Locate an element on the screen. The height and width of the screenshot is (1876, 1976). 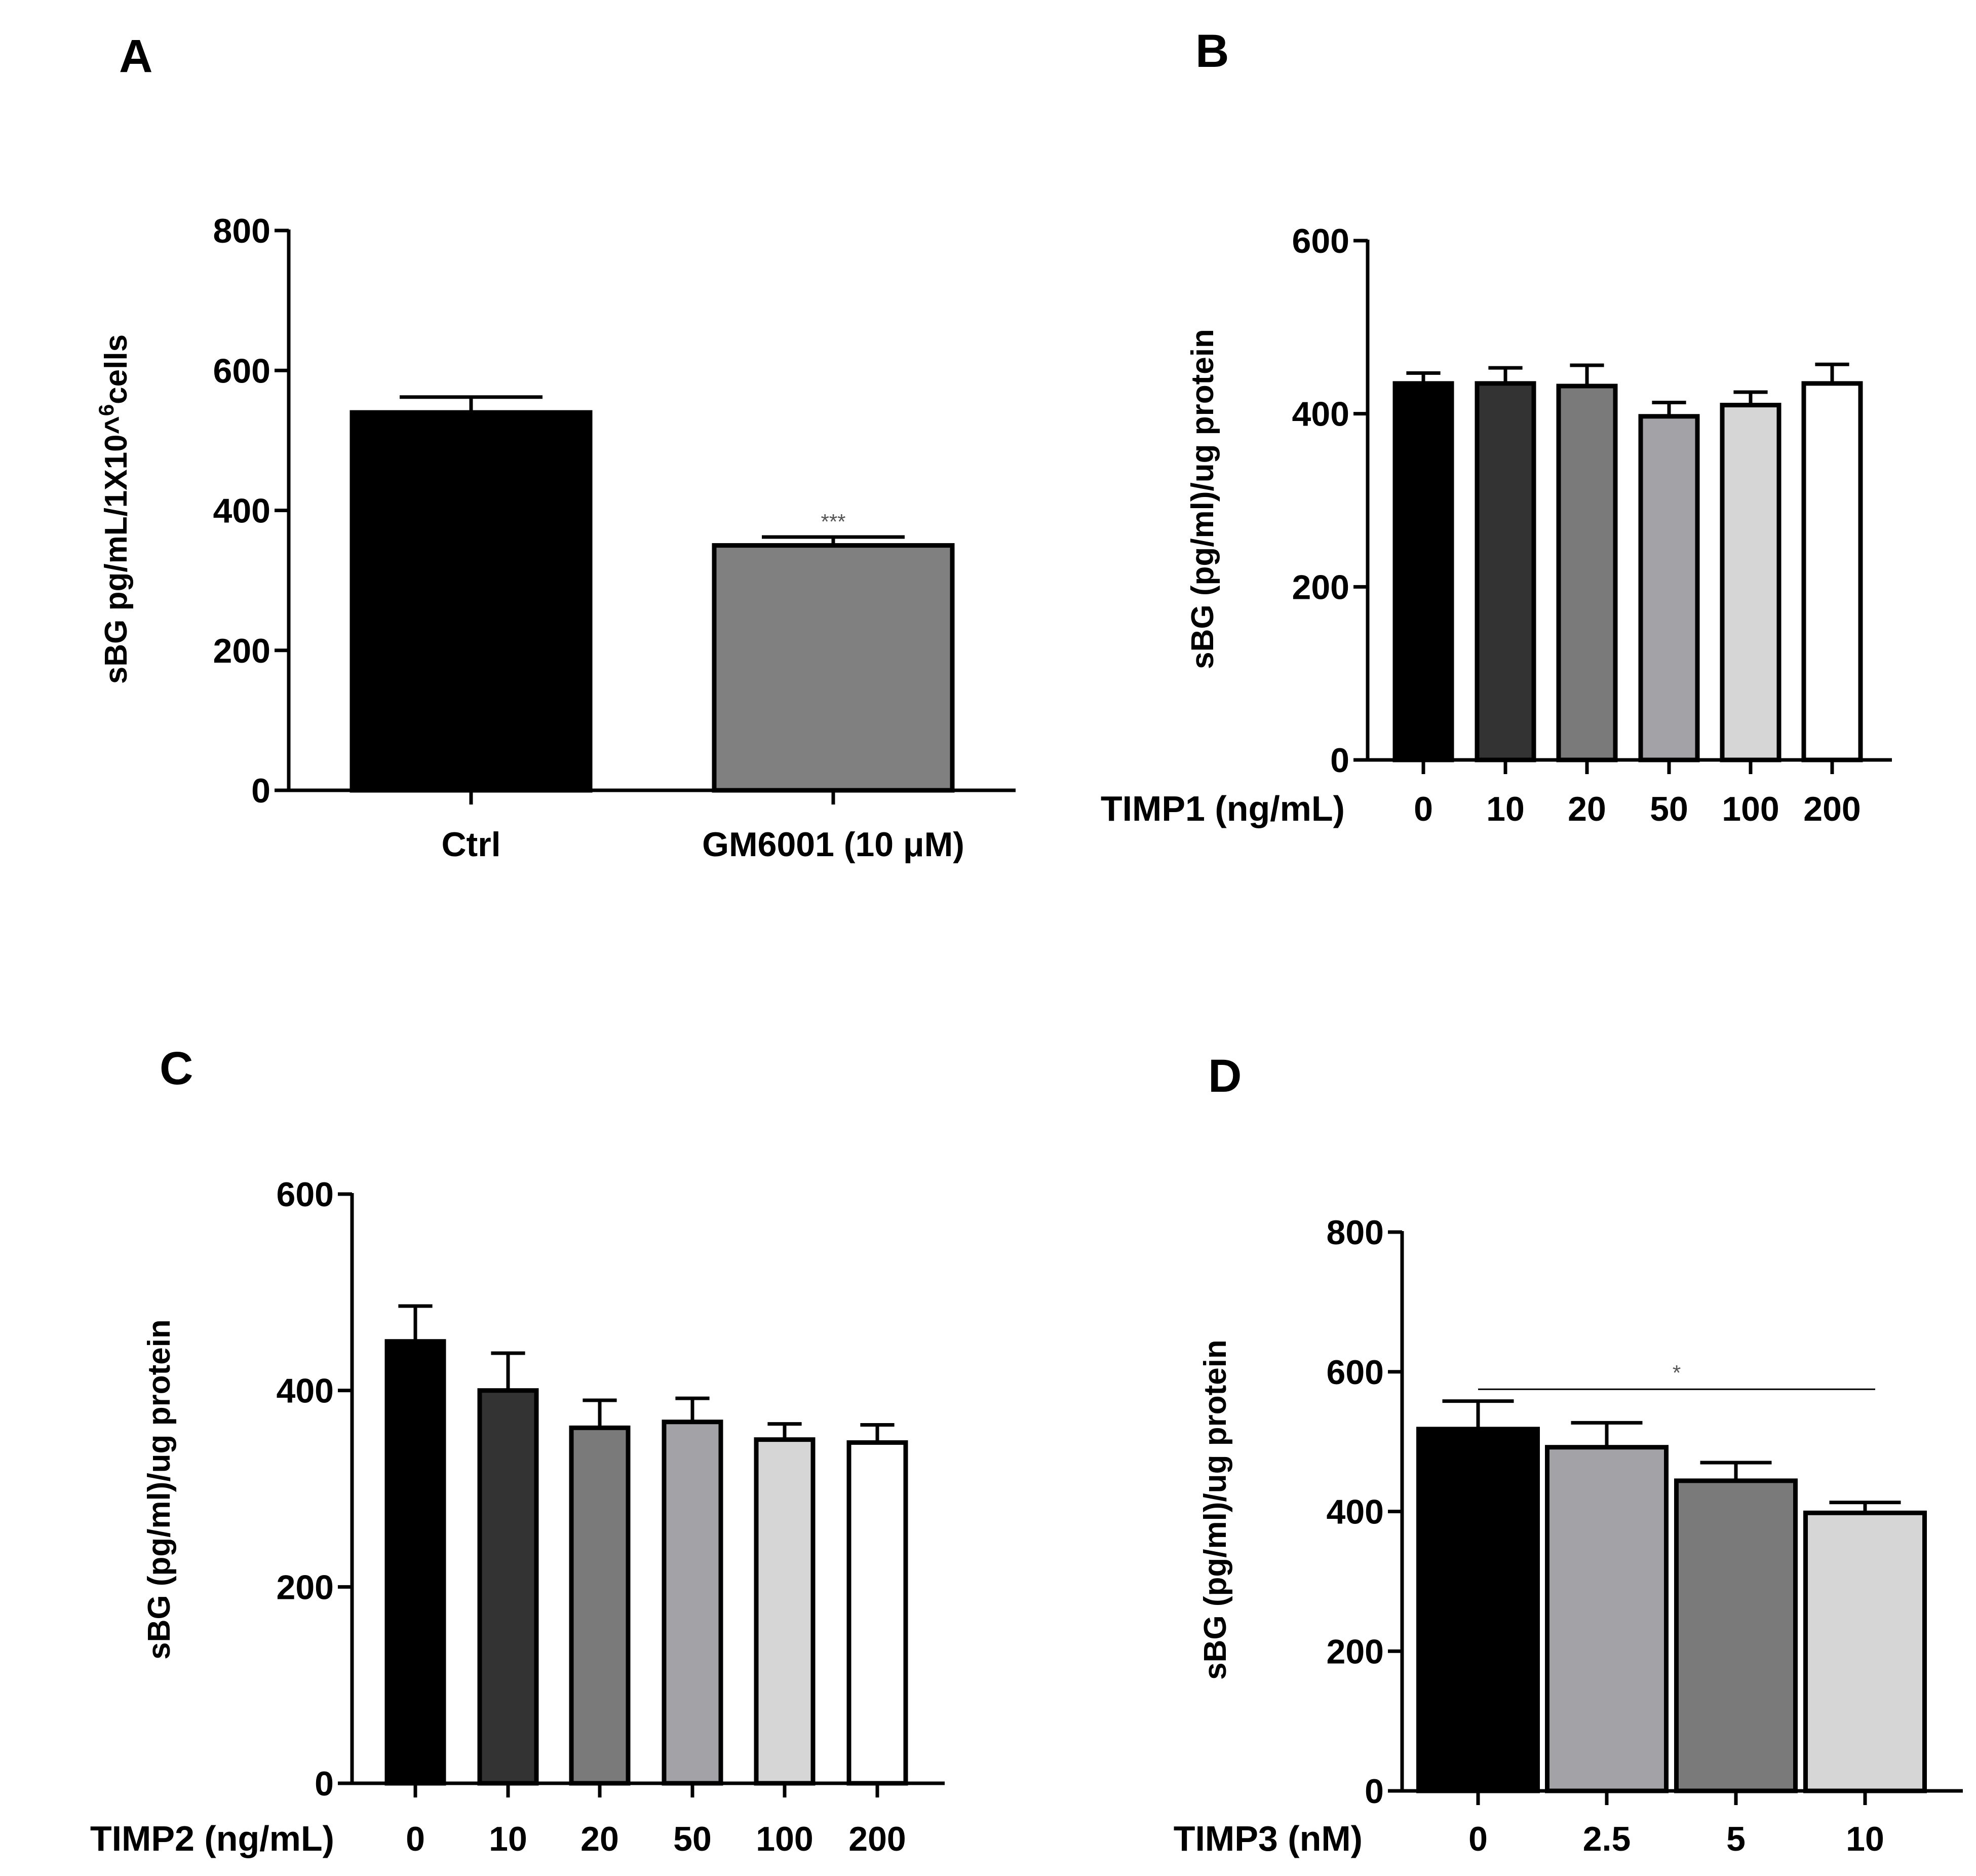
significance-label: *** is located at coordinates (833, 521).